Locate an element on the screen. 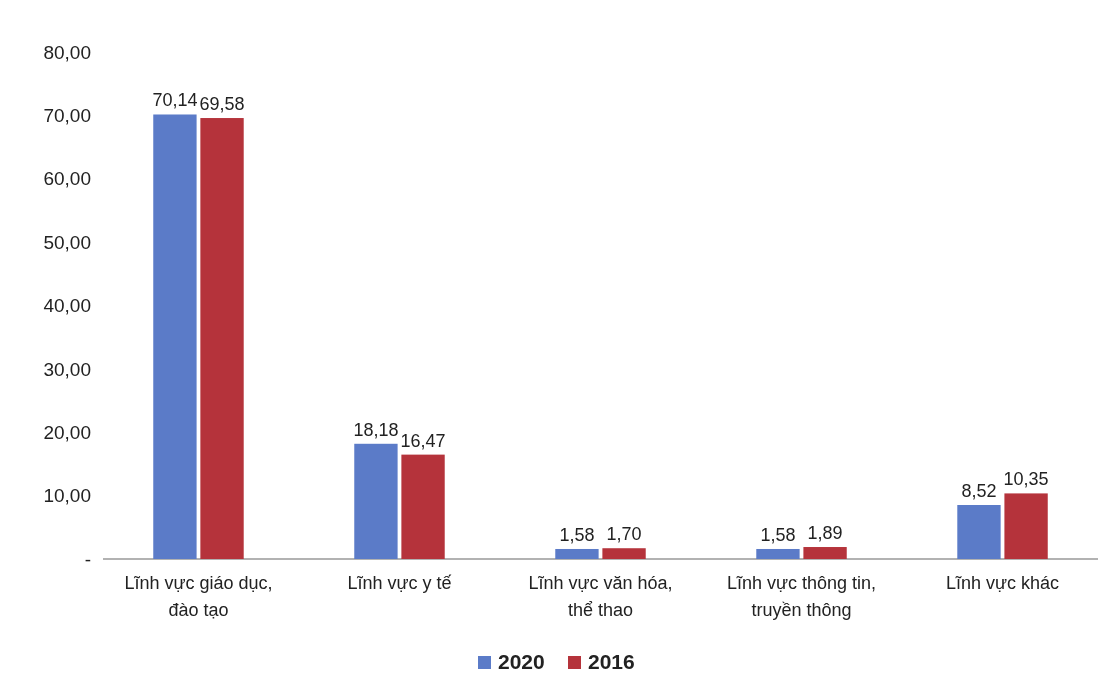 The width and height of the screenshot is (1118, 679). y-tick-label: 40,00 is located at coordinates (67, 306).